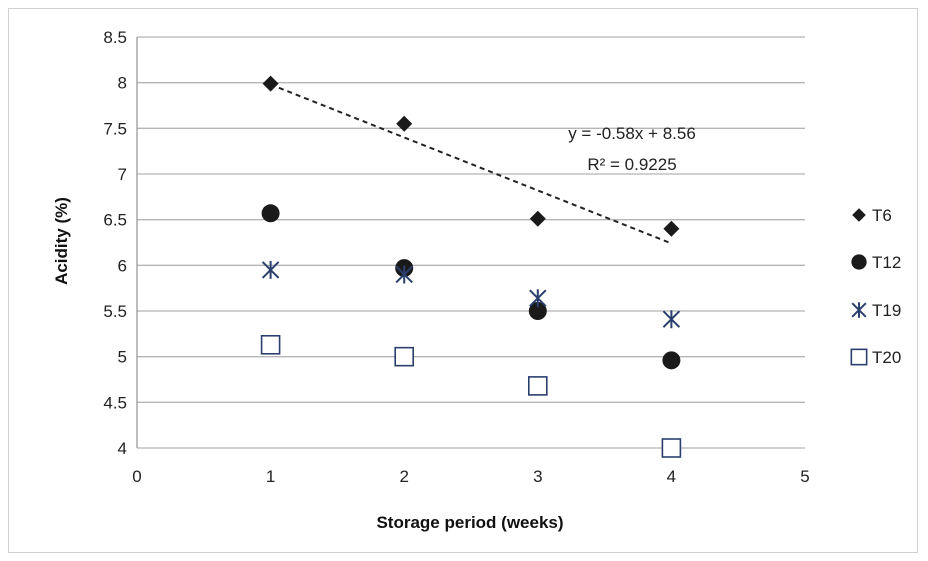 This screenshot has width=928, height=561. I want to click on legend-marker-t19, so click(859, 310).